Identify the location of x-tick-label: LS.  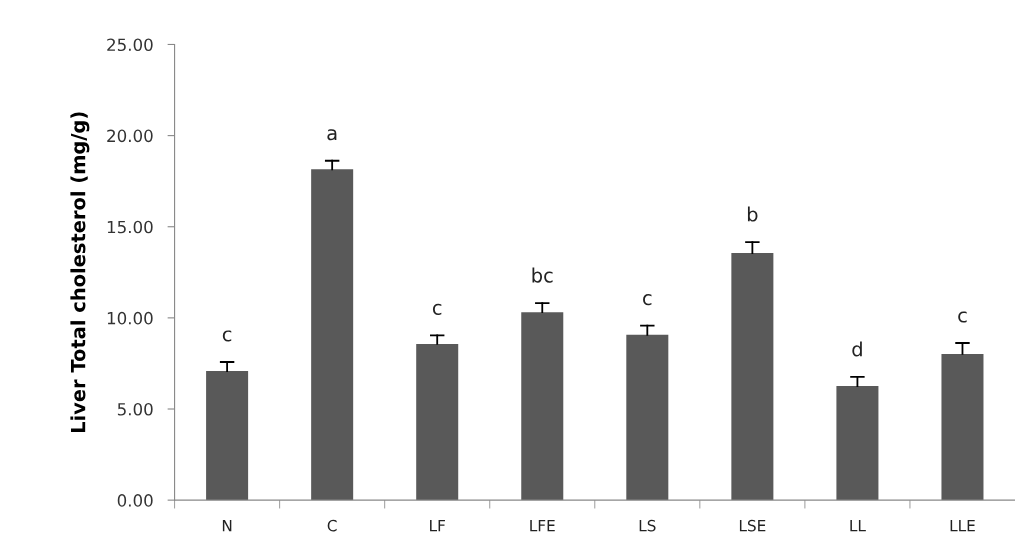
(647, 525).